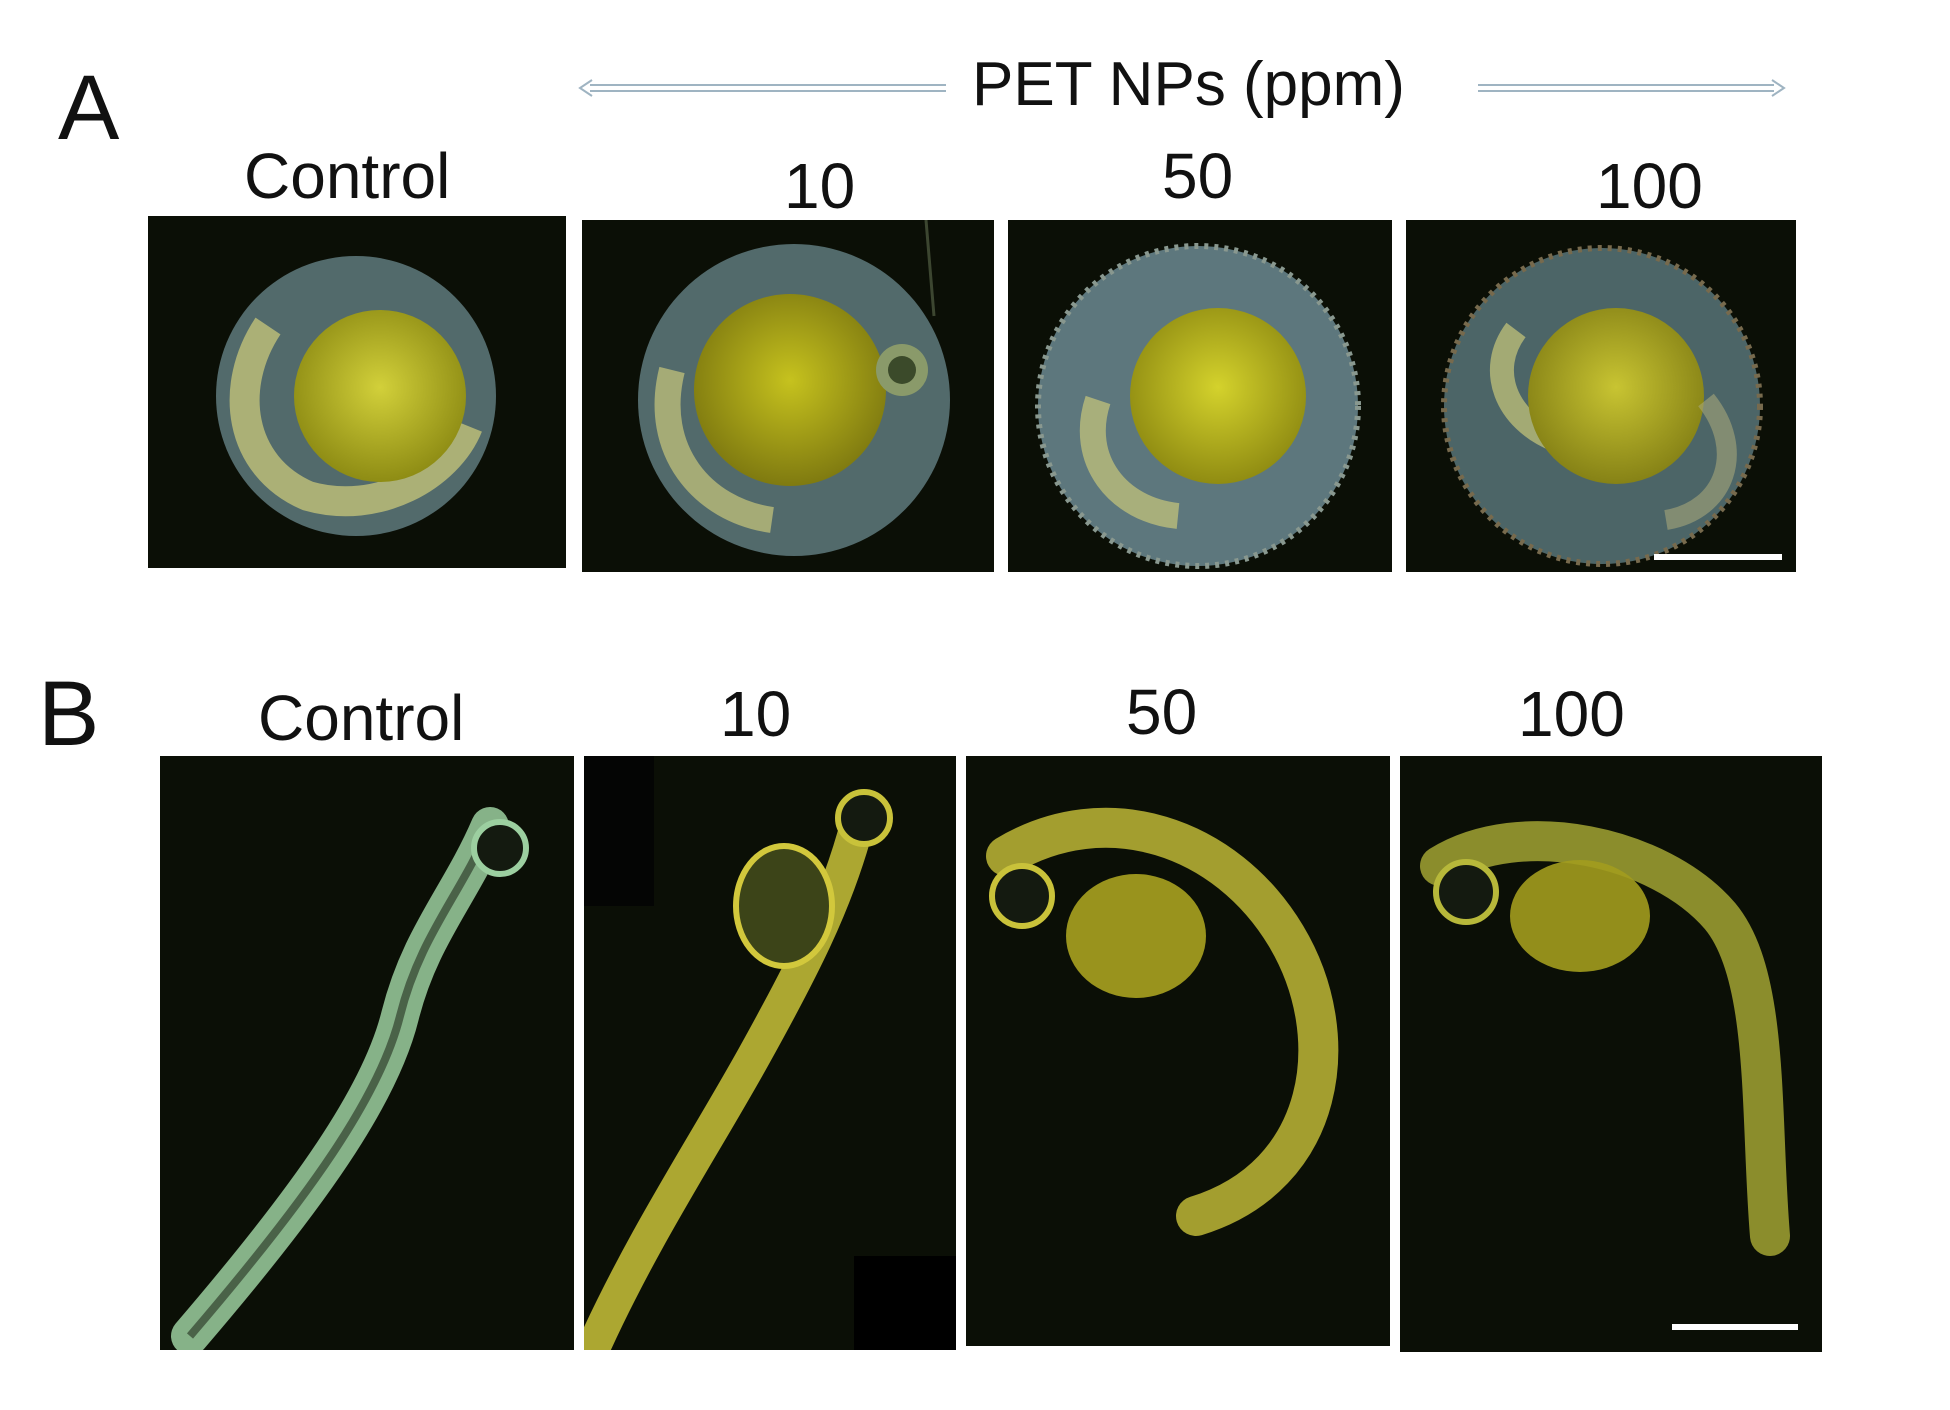 The height and width of the screenshot is (1410, 1950). Describe the element at coordinates (1198, 176) in the screenshot. I see `panel-a-label-50: 50` at that location.